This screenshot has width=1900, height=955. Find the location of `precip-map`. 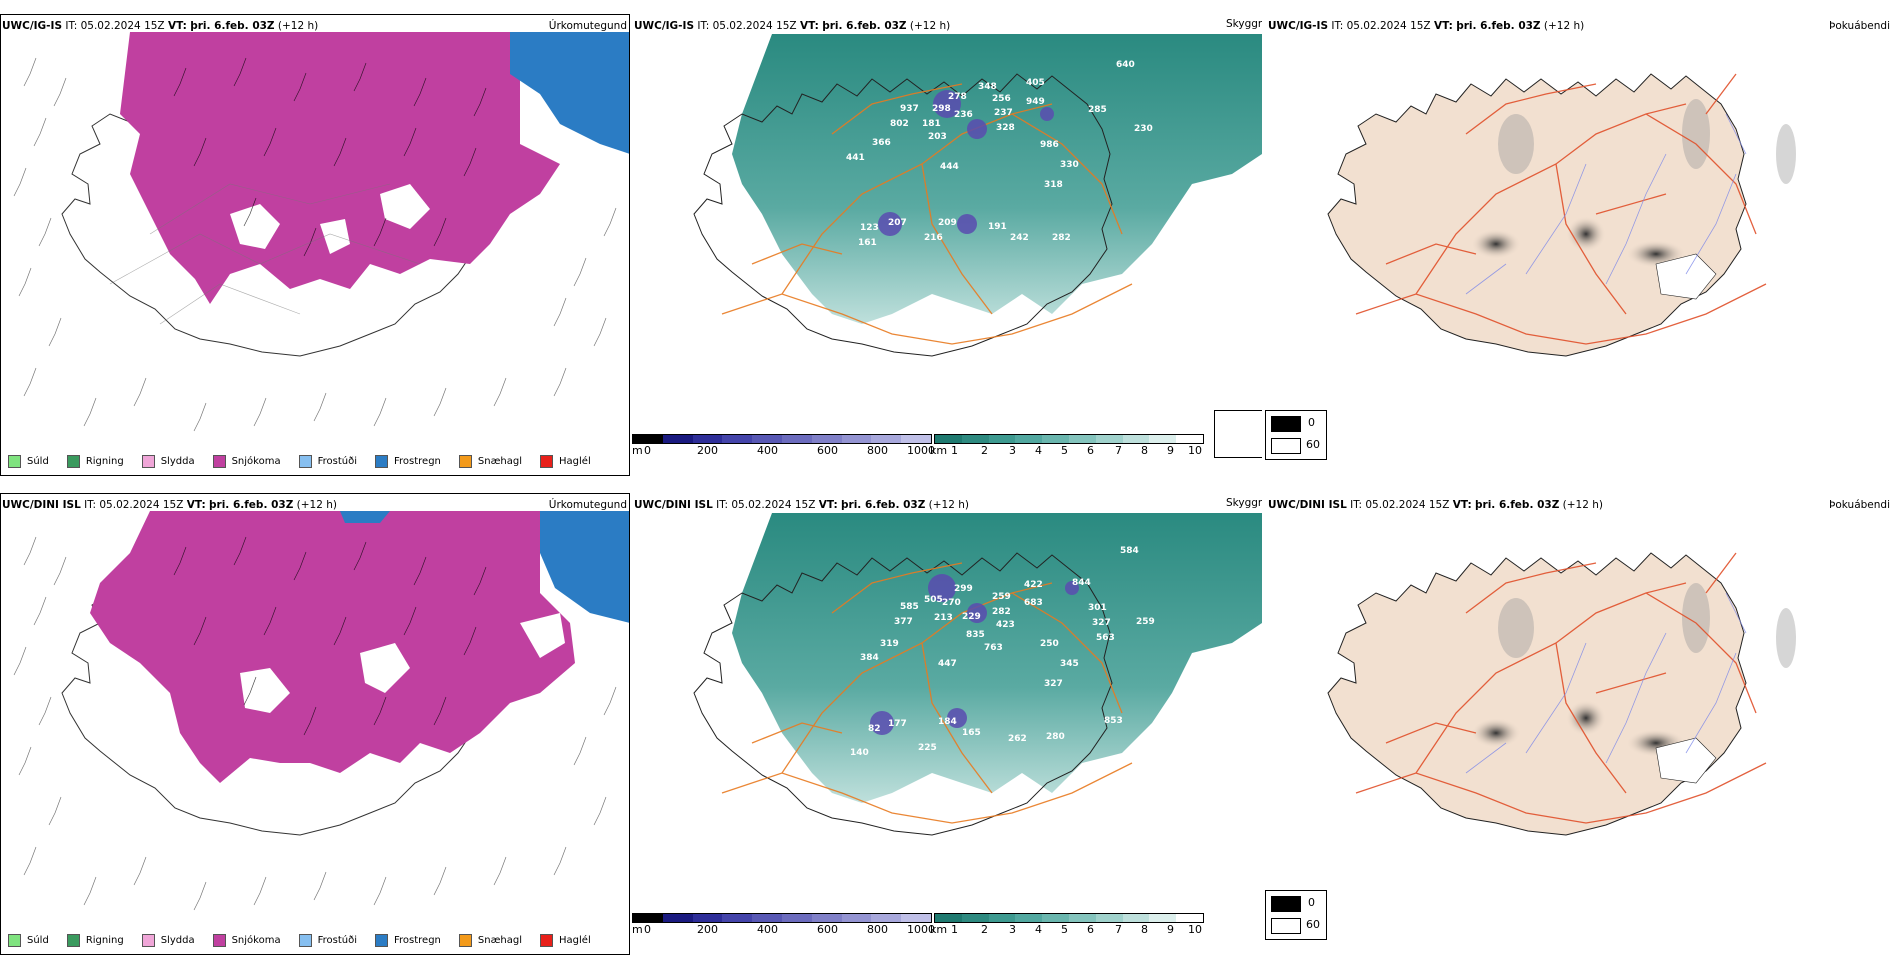

precip-map is located at coordinates (321, 711).